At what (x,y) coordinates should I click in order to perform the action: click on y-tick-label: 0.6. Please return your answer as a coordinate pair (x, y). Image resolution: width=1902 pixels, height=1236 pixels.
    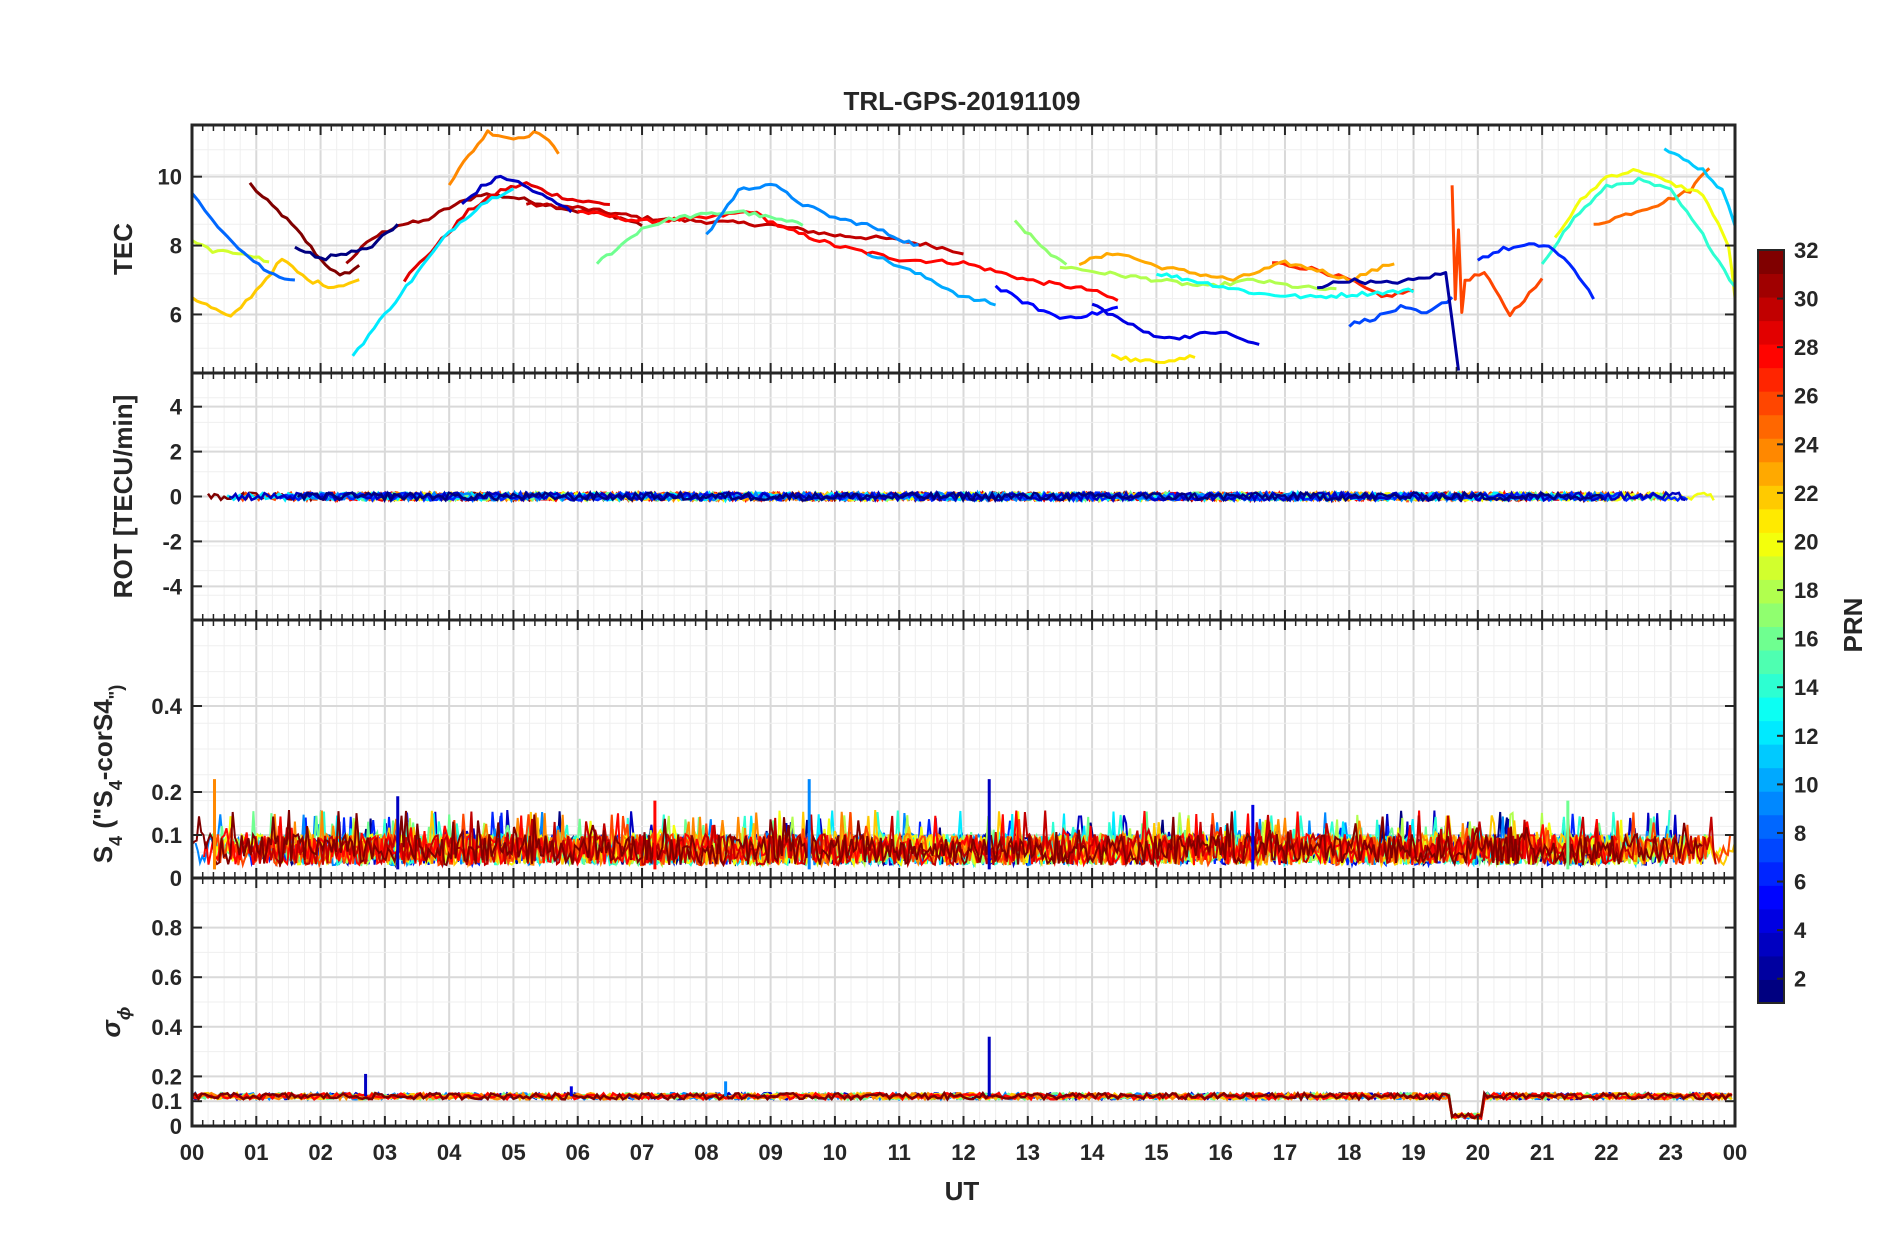
    Looking at the image, I should click on (166, 977).